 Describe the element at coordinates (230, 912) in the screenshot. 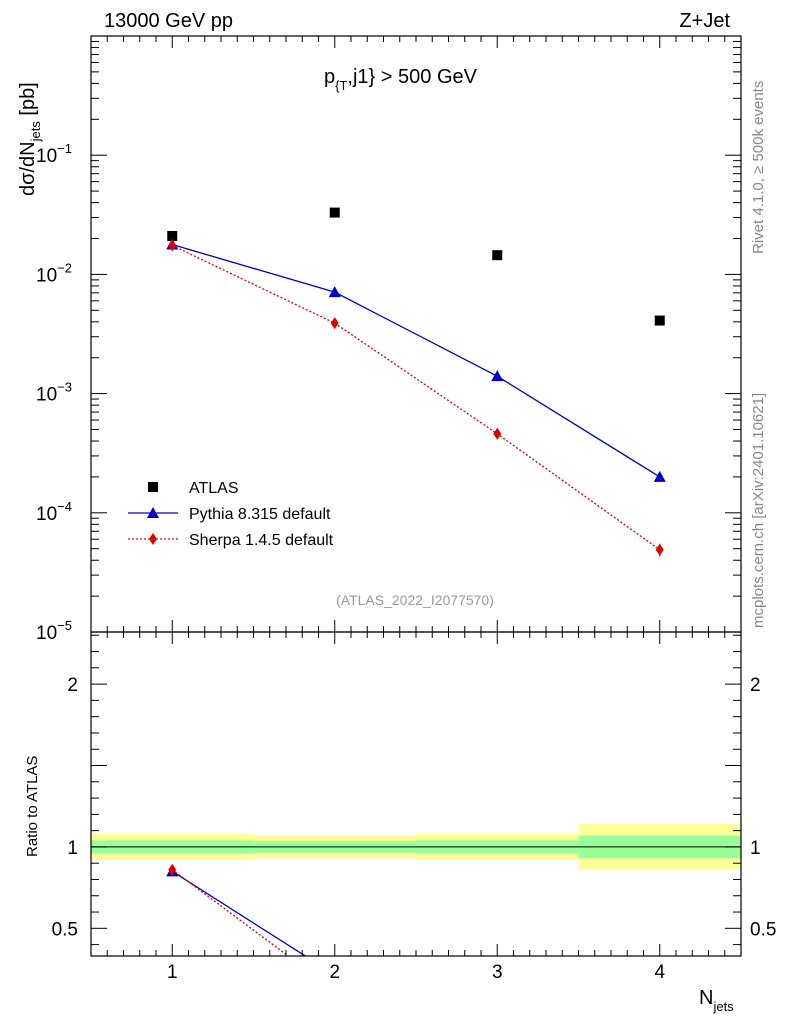

I see `sherpa-ratio-line` at that location.